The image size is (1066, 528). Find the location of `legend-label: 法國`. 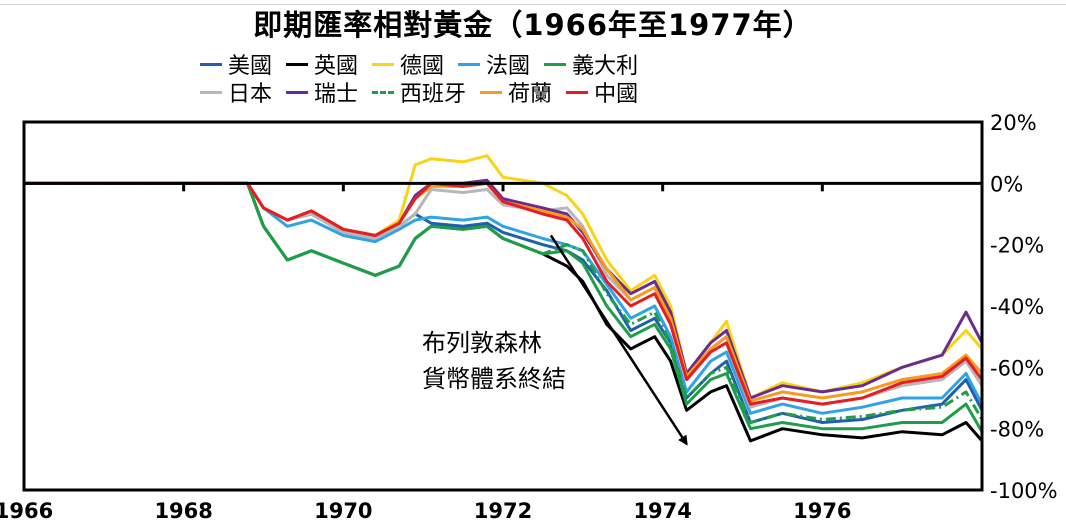

legend-label: 法國 is located at coordinates (508, 66).